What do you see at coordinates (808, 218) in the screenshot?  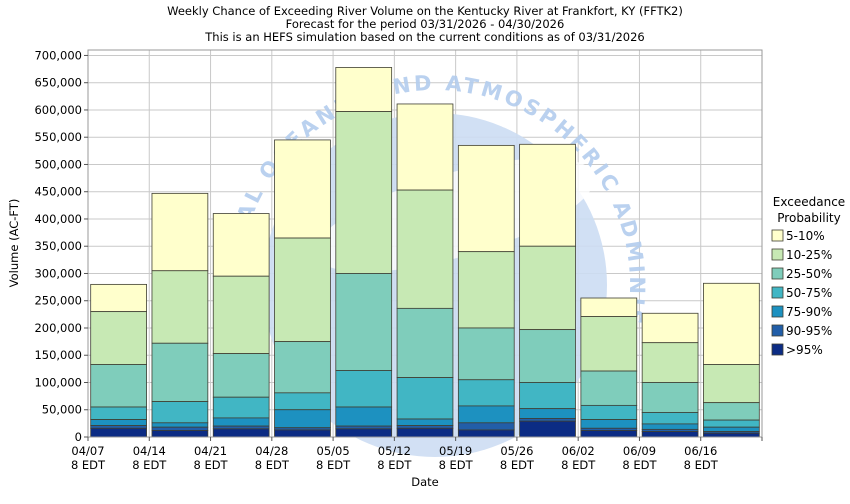 I see `legend-title-line2: Probability` at bounding box center [808, 218].